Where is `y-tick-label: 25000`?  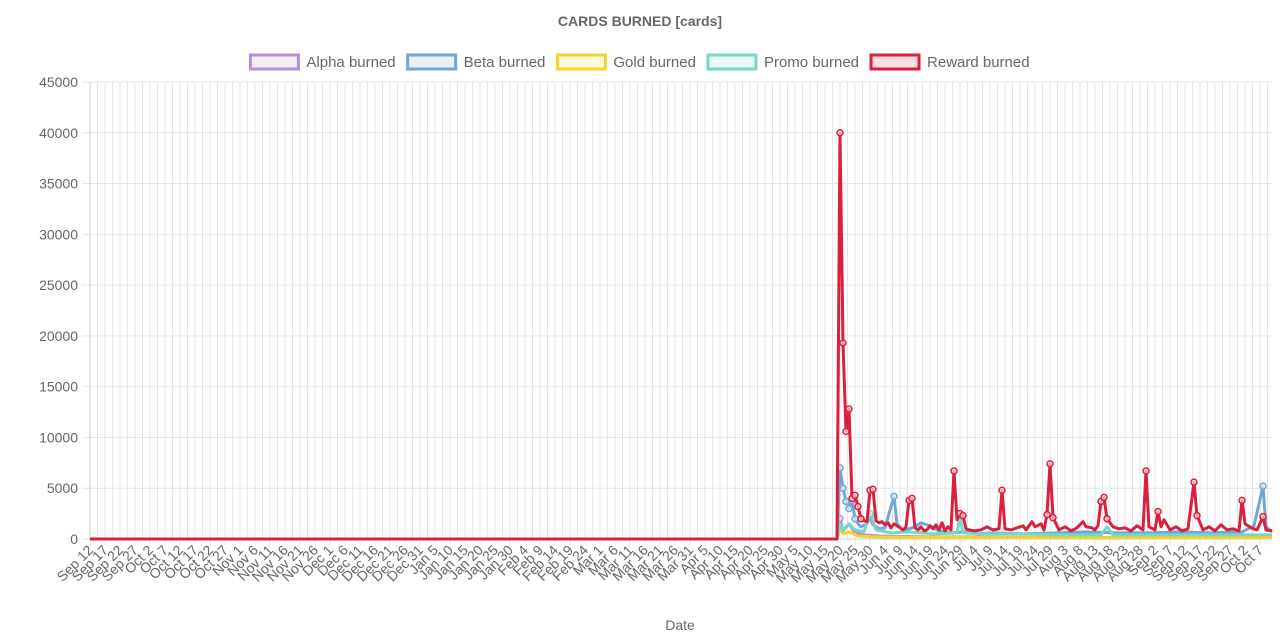 y-tick-label: 25000 is located at coordinates (58, 285).